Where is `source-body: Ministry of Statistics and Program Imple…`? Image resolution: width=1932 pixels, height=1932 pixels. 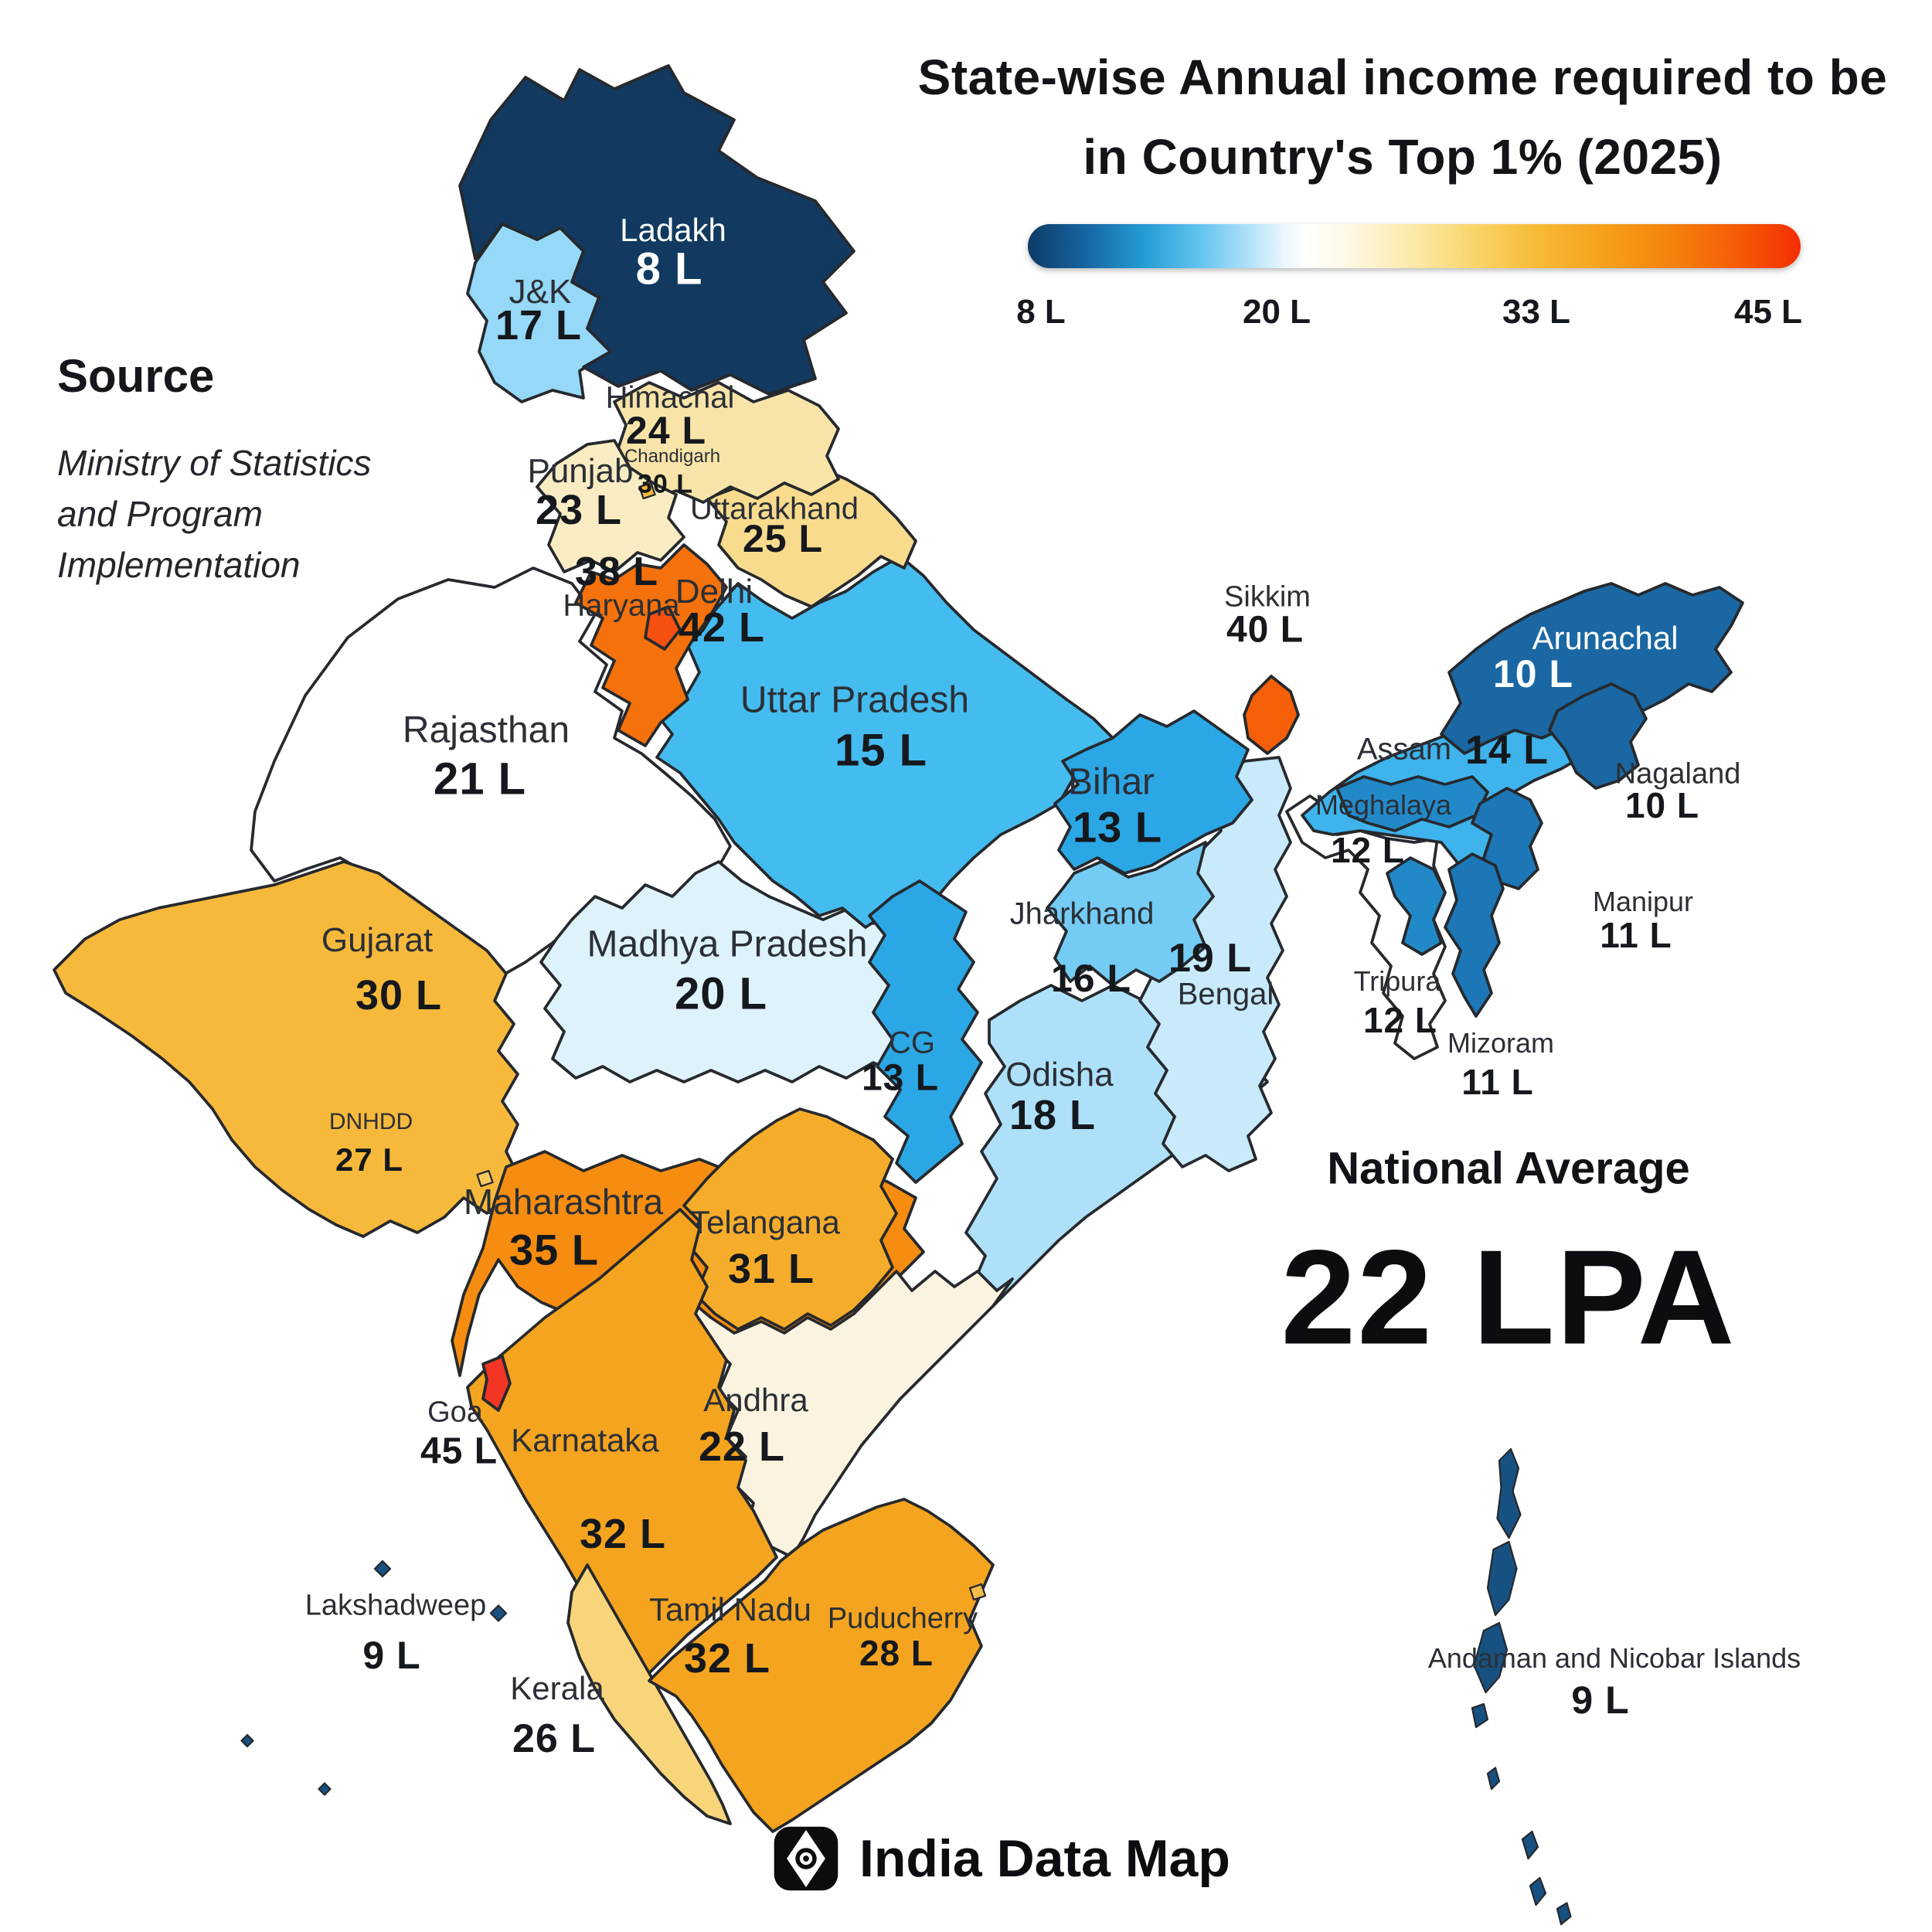
source-body: Ministry of Statistics and Program Imple… is located at coordinates (214, 514).